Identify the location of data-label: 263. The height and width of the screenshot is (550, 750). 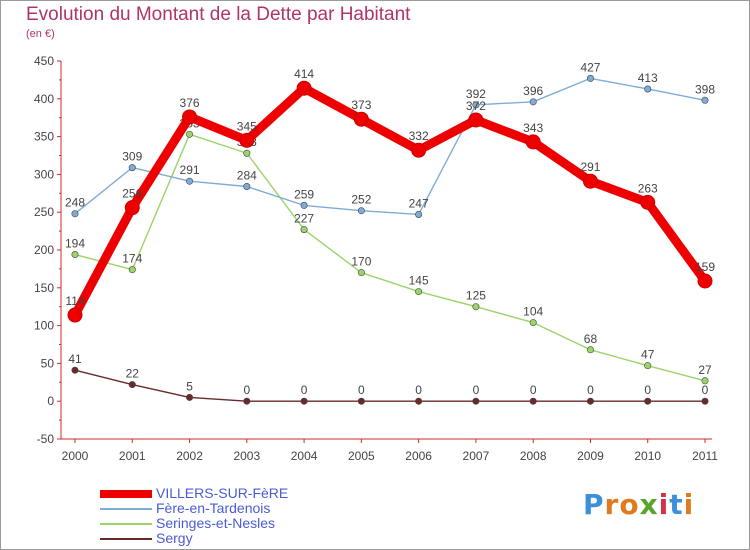
(648, 188).